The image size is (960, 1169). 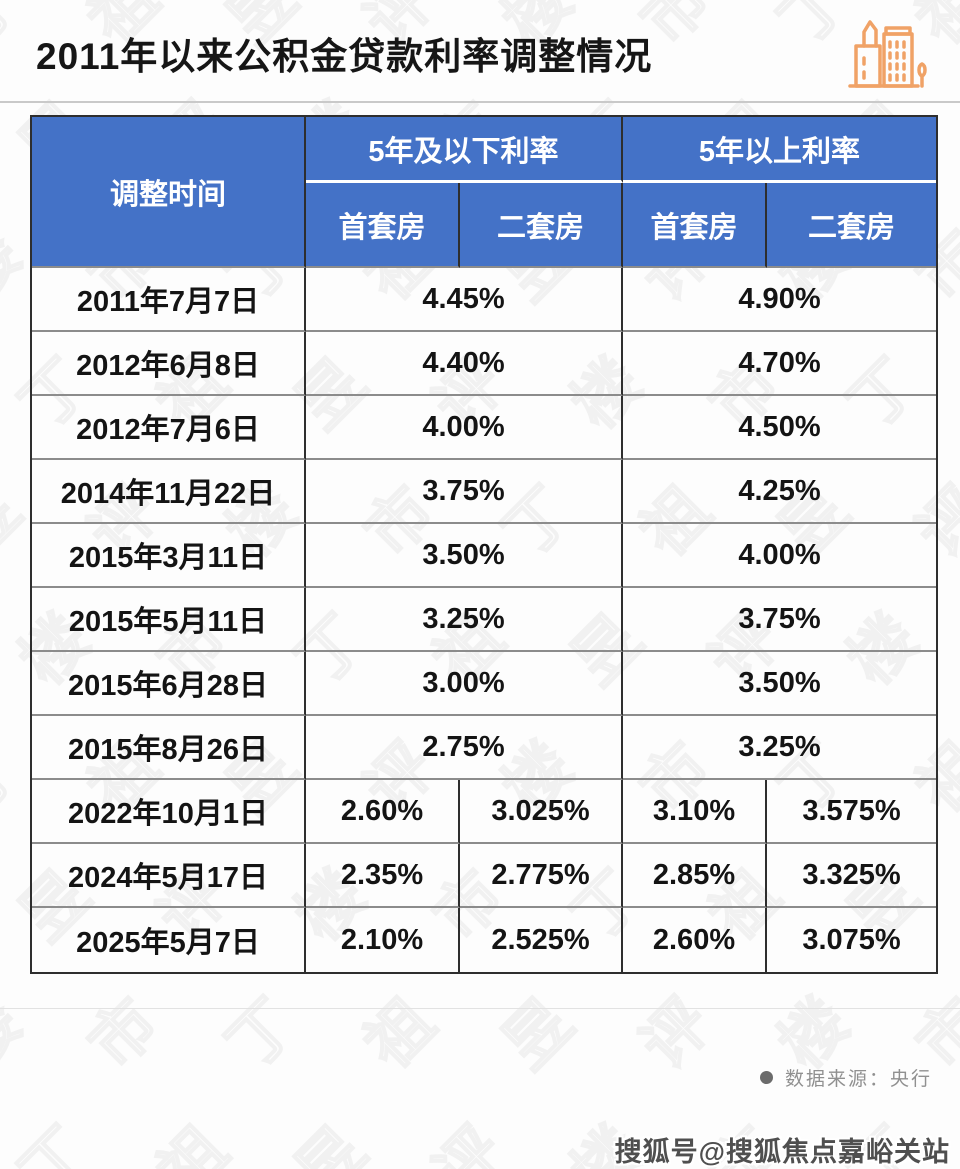 What do you see at coordinates (464, 364) in the screenshot?
I see `row-below-rate: 4.40%` at bounding box center [464, 364].